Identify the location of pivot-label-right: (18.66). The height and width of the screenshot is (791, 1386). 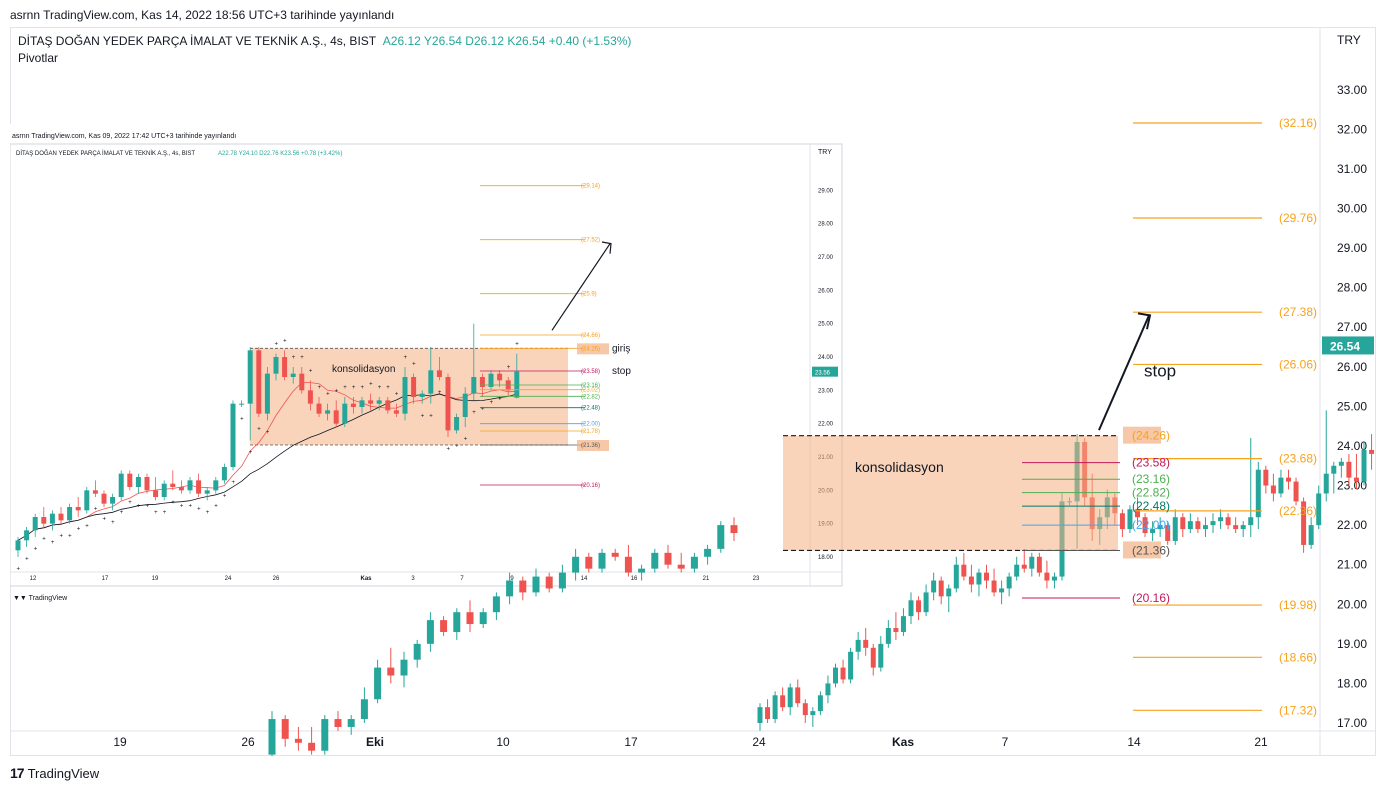
(1298, 657).